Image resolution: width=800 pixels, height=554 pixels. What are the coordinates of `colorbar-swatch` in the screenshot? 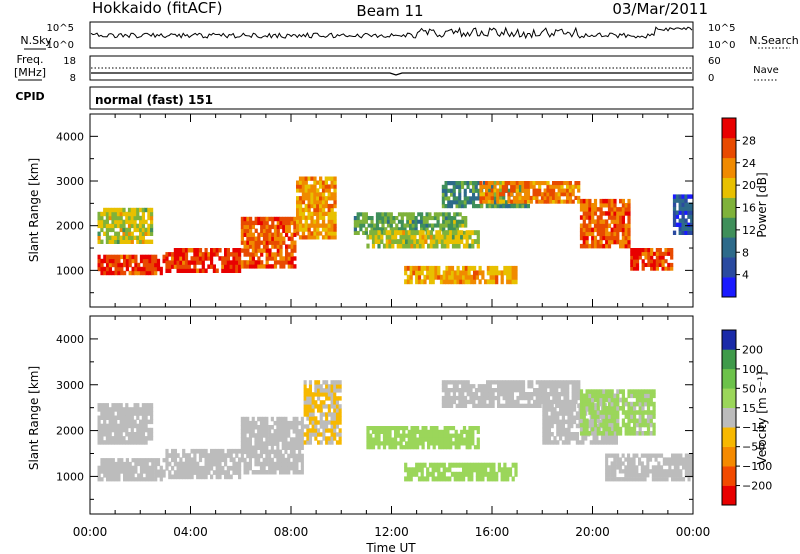 It's located at (729, 167).